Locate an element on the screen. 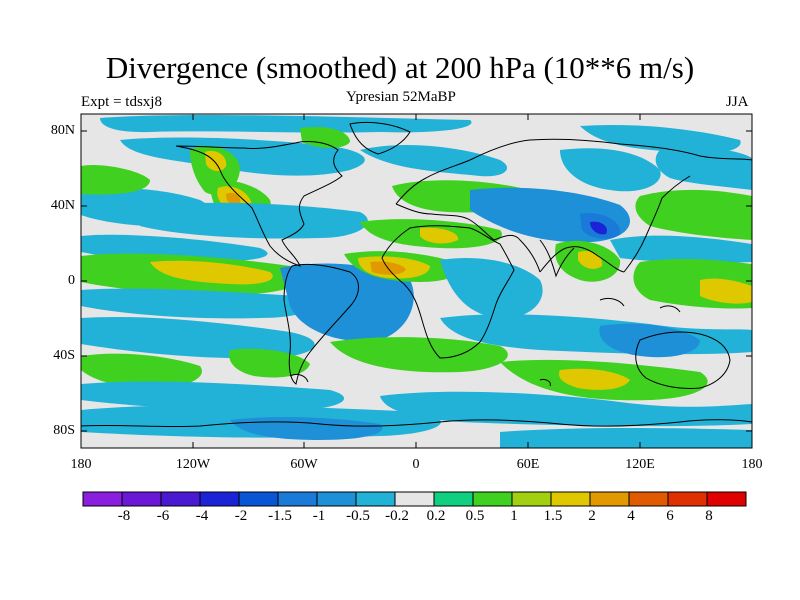 Image resolution: width=800 pixels, height=600 pixels. coastline-eurasia is located at coordinates (573, 205).